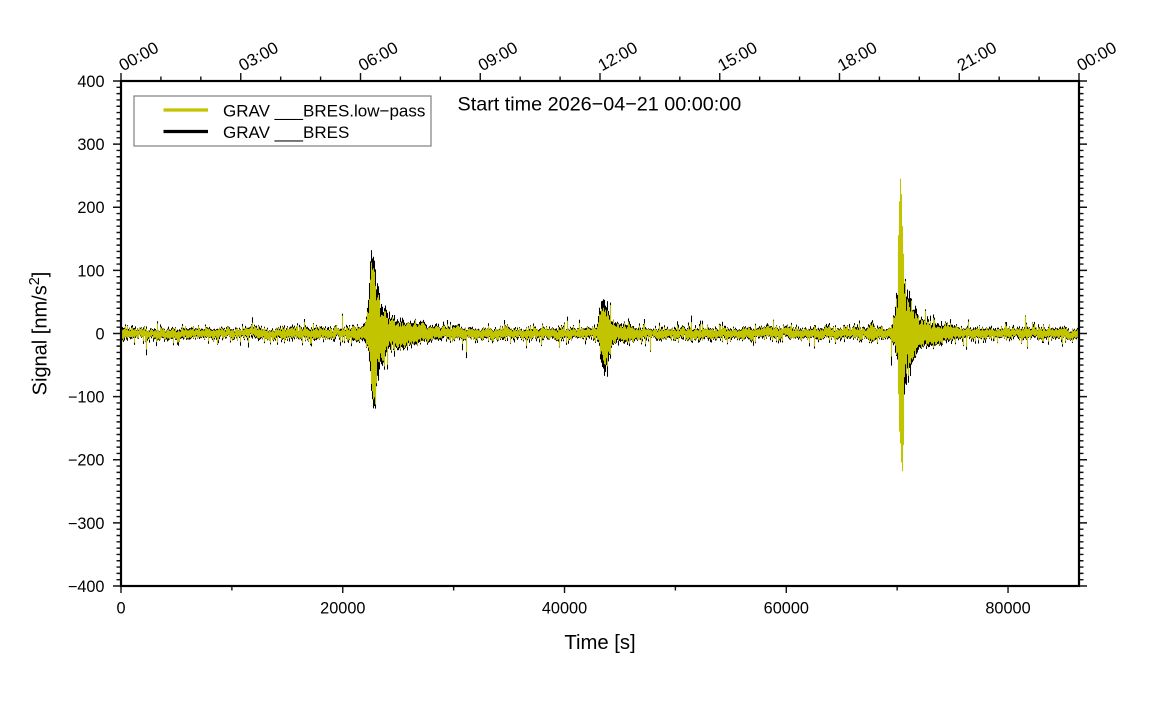 This screenshot has height=705, width=1151. I want to click on svg-text: −300, so click(86, 524).